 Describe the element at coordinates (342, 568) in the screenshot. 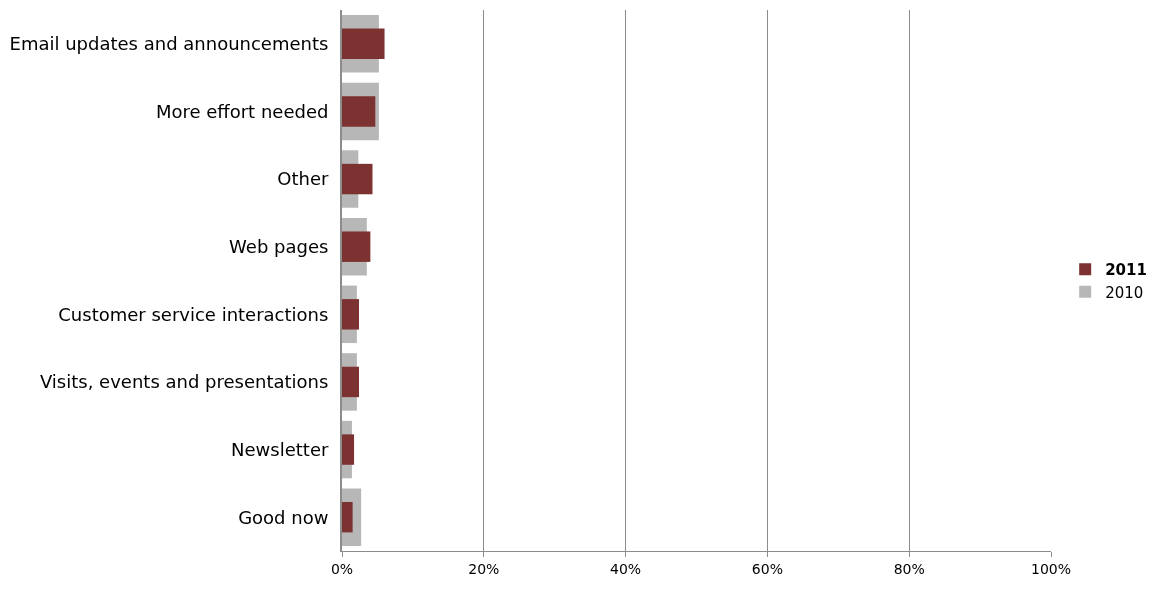

I see `x-tick-label: 0%` at that location.